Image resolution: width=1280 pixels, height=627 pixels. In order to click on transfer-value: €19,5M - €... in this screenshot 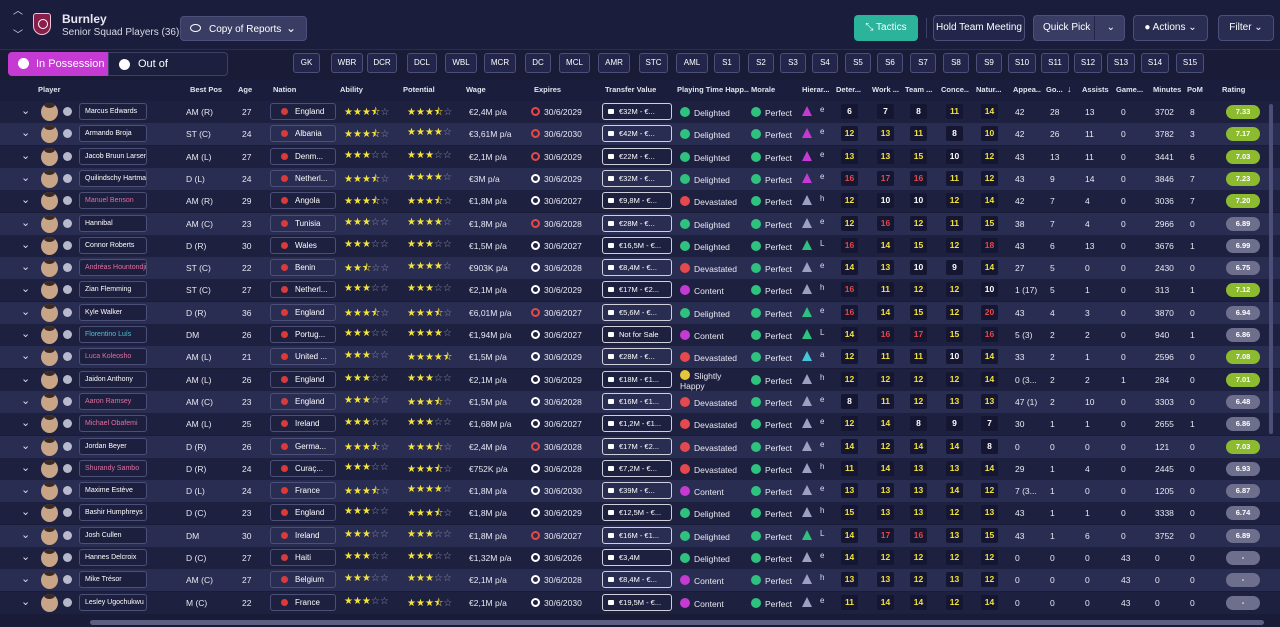, I will do `click(637, 602)`.